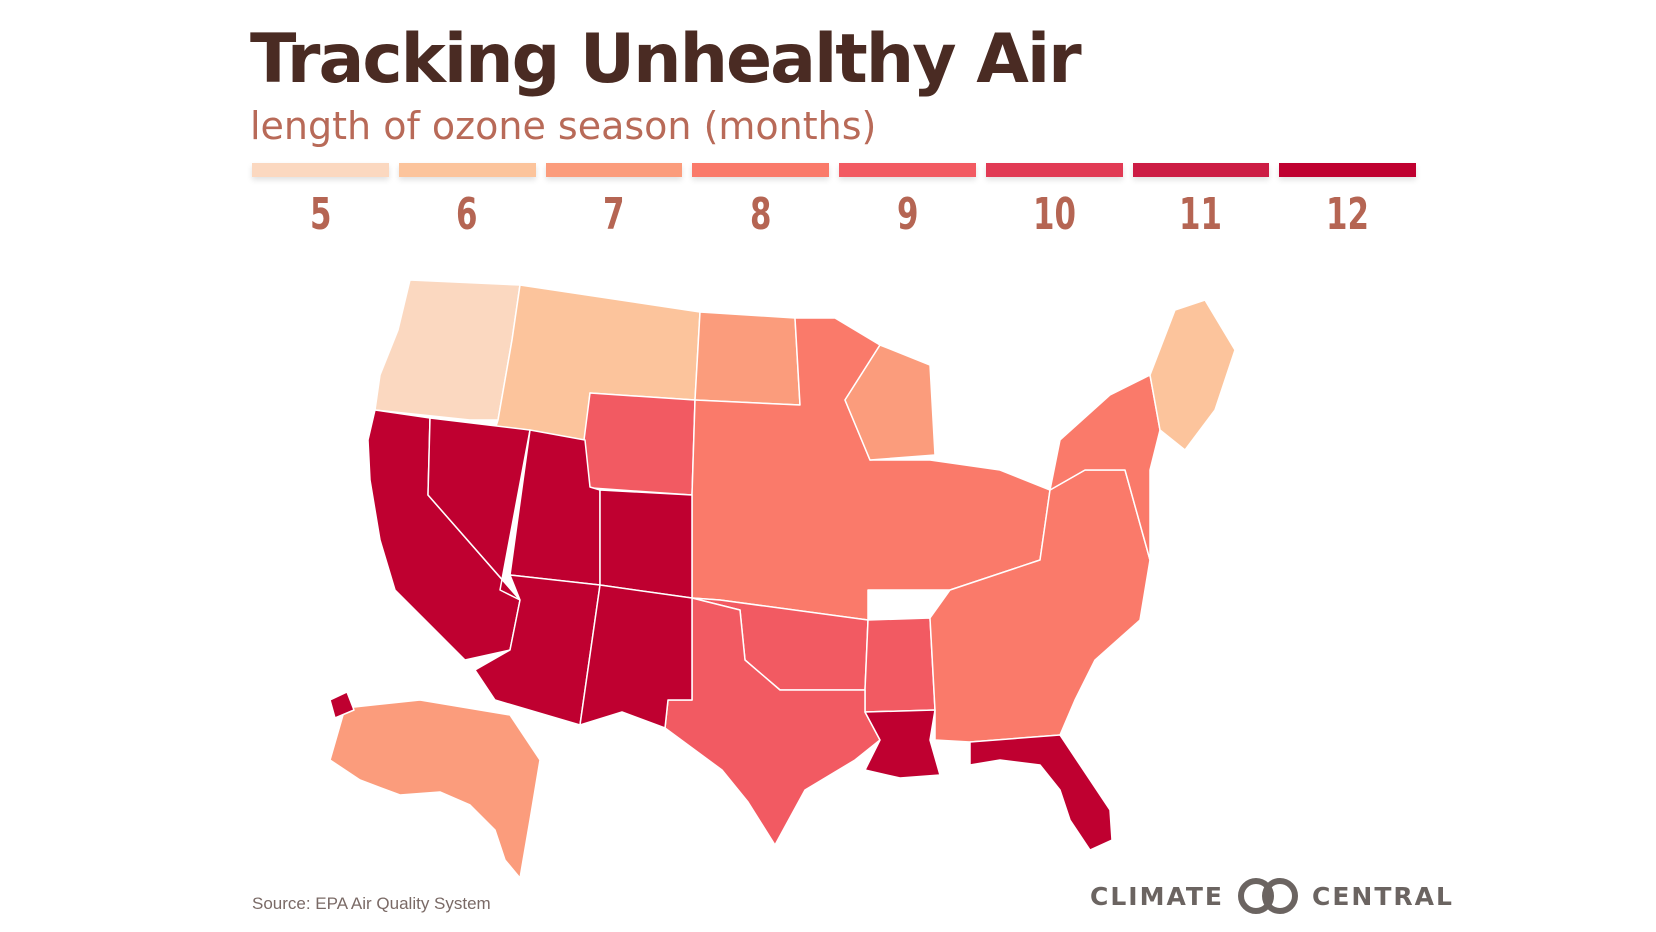 Image resolution: width=1656 pixels, height=932 pixels. What do you see at coordinates (435, 789) in the screenshot?
I see `region-alaska` at bounding box center [435, 789].